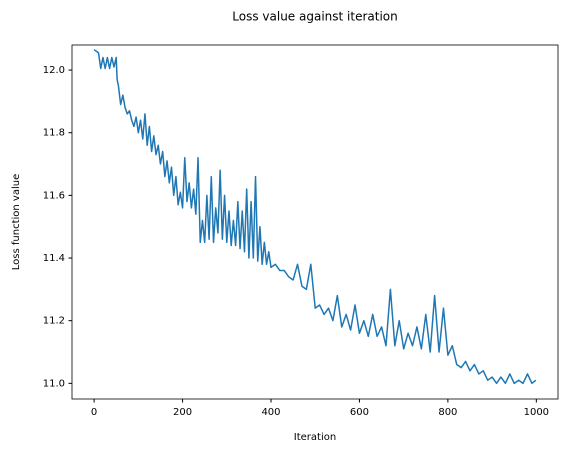  I want to click on y-tick-label: 11.4, so click(54, 258).